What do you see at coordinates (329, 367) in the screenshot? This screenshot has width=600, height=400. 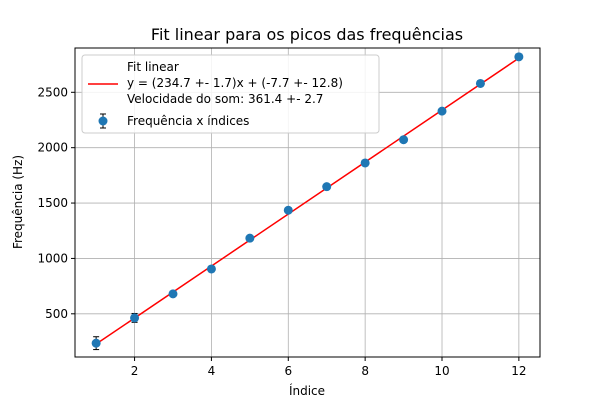 I see `x-axis: 2 4 6 8 10 12` at bounding box center [329, 367].